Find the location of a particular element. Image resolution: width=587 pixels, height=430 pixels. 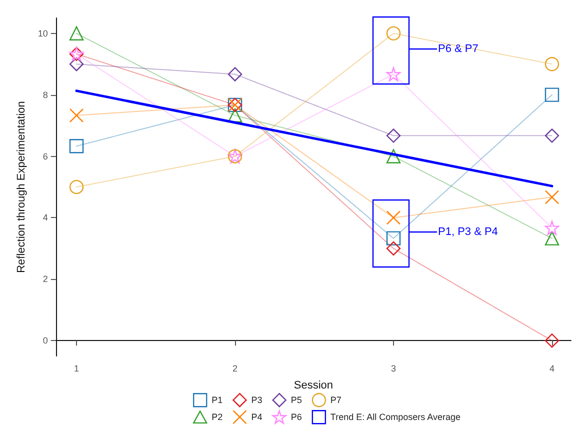

y-tick-label: 10 is located at coordinates (43, 33).